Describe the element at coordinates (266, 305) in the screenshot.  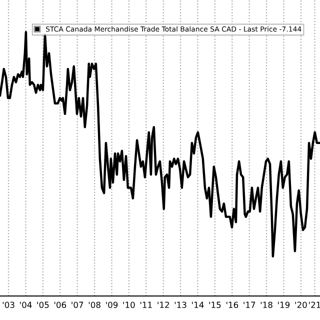
I see `x-tick-label: '18` at that location.